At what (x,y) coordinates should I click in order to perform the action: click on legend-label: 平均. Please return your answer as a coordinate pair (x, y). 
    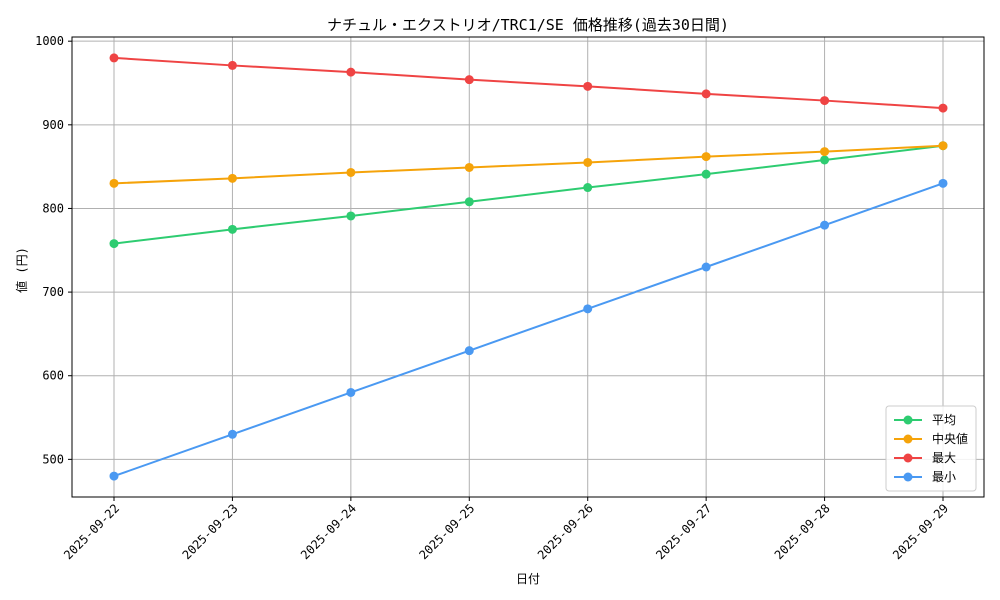
    Looking at the image, I should click on (944, 420).